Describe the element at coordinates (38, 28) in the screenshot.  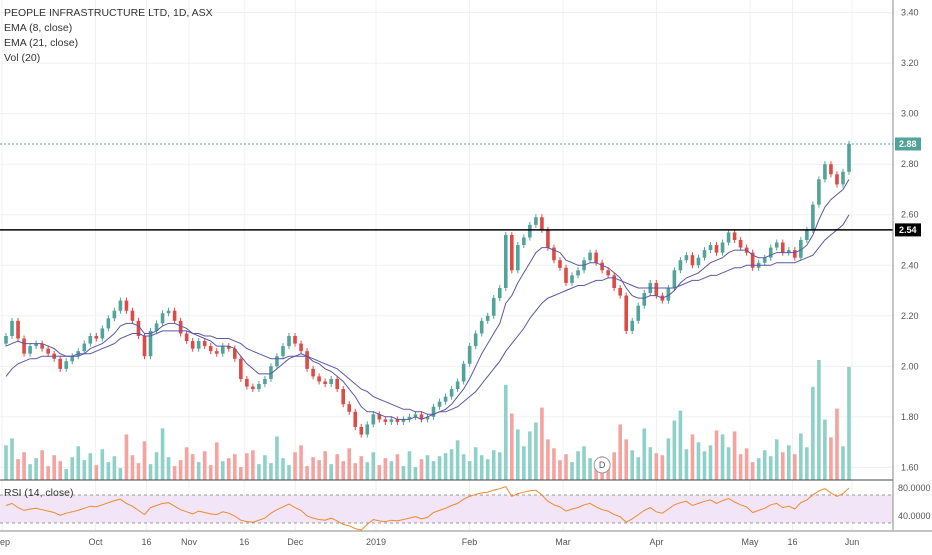
I see `ema8-legend: EMA (8, close)` at that location.